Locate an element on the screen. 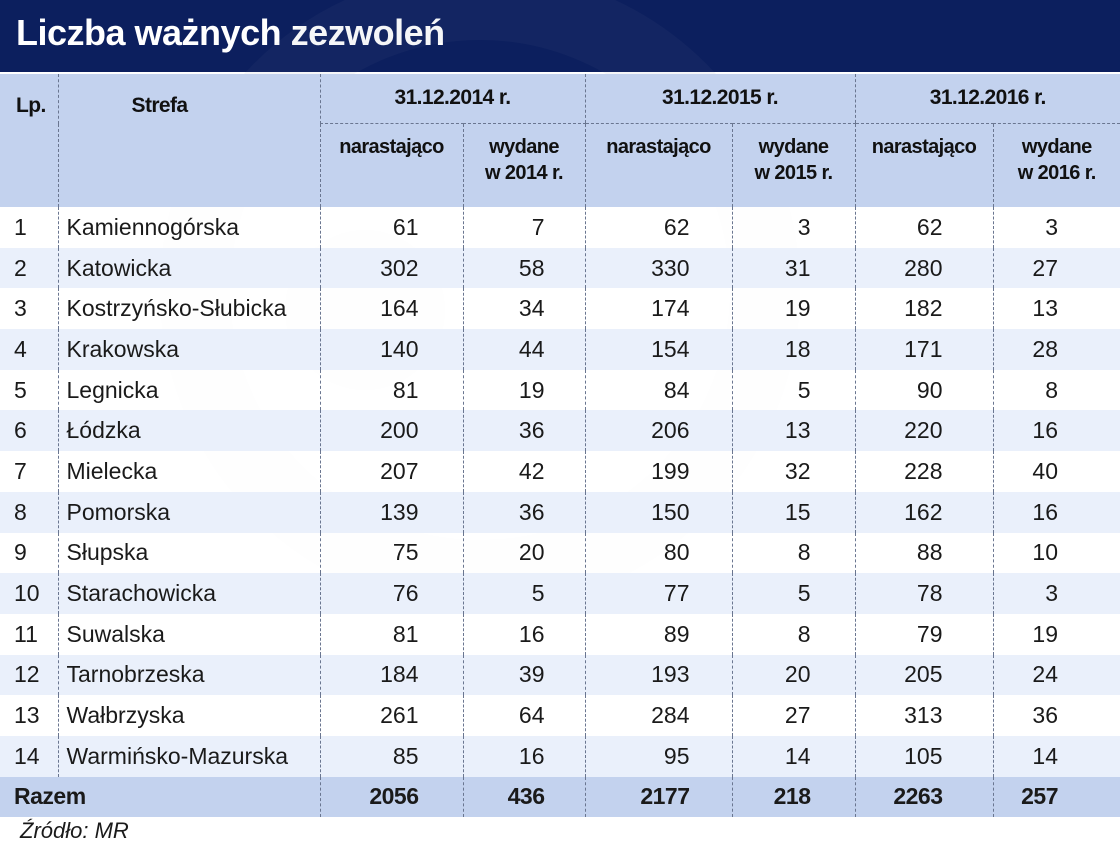 The width and height of the screenshot is (1120, 854). cell-cumulative-2014: 302 is located at coordinates (391, 268).